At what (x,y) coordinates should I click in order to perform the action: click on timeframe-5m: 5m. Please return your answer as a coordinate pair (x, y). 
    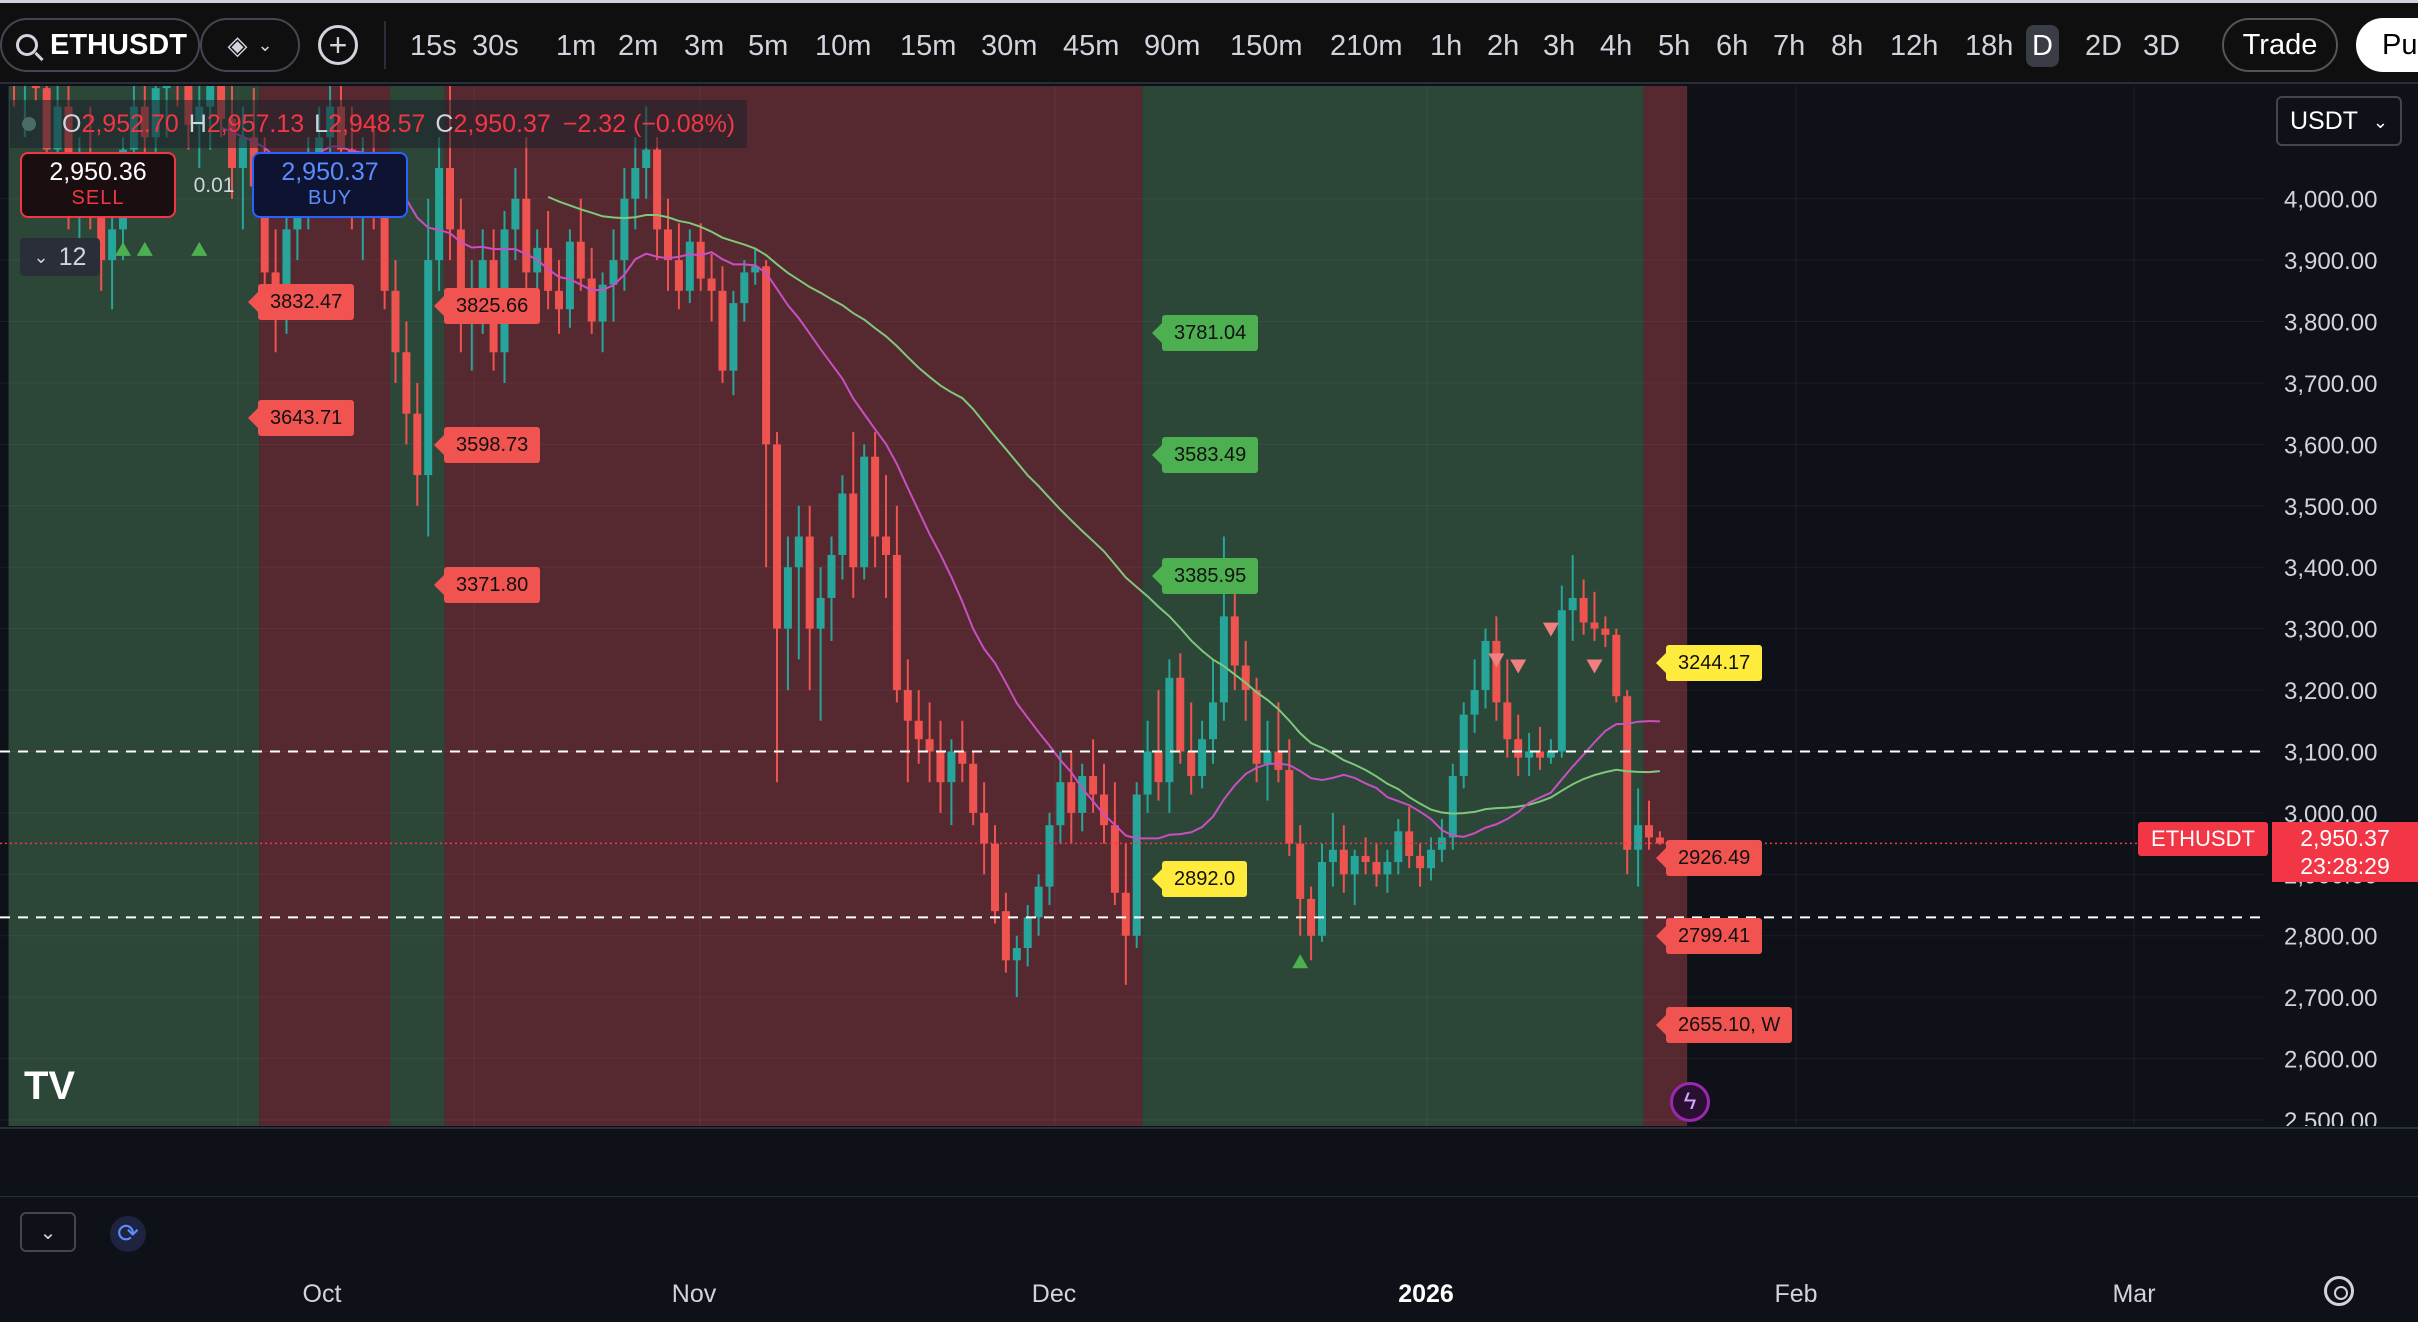
    Looking at the image, I should click on (768, 46).